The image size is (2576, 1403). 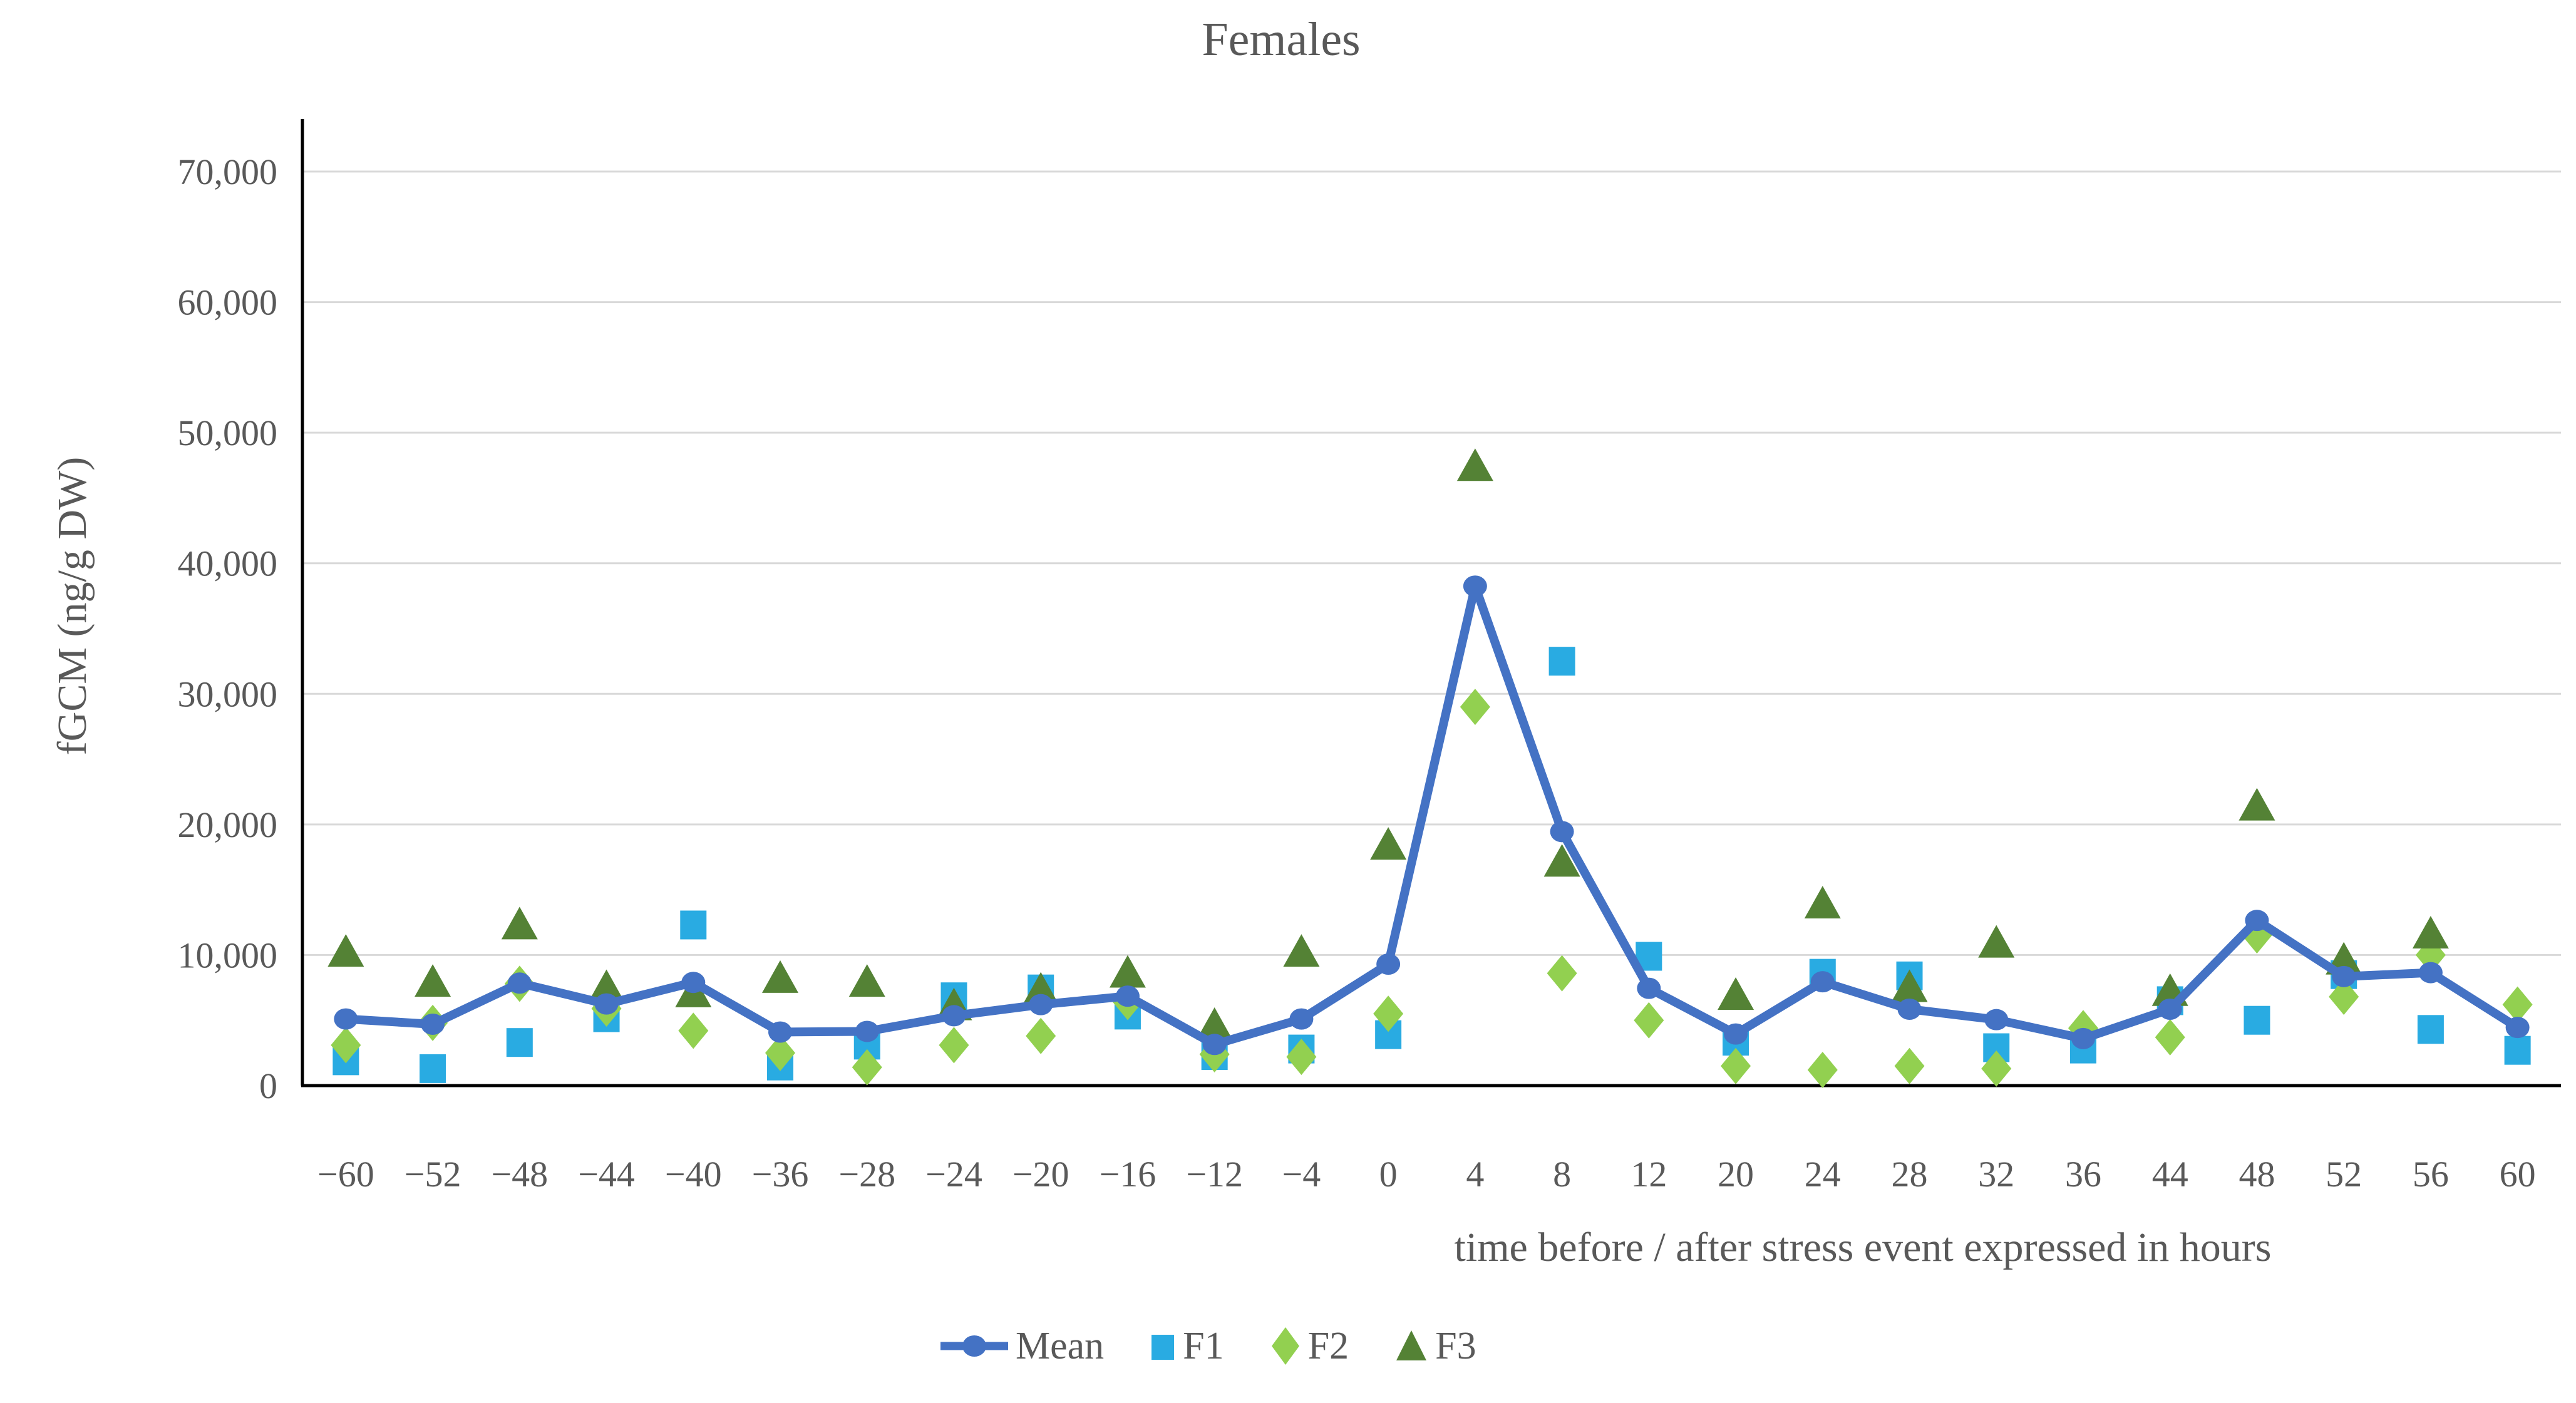 I want to click on legend-item-f3: F3, so click(x=1435, y=1347).